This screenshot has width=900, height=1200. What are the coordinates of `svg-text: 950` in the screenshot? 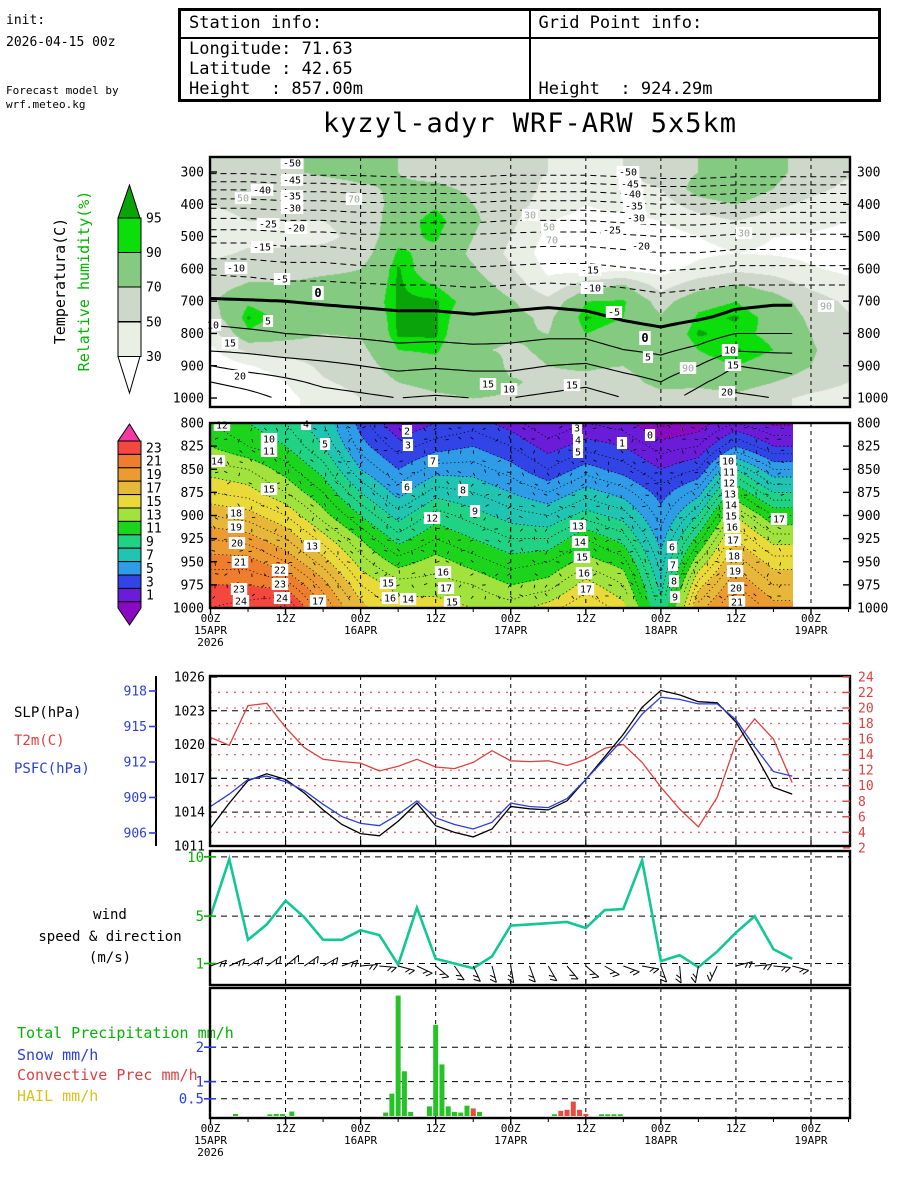 It's located at (868, 562).